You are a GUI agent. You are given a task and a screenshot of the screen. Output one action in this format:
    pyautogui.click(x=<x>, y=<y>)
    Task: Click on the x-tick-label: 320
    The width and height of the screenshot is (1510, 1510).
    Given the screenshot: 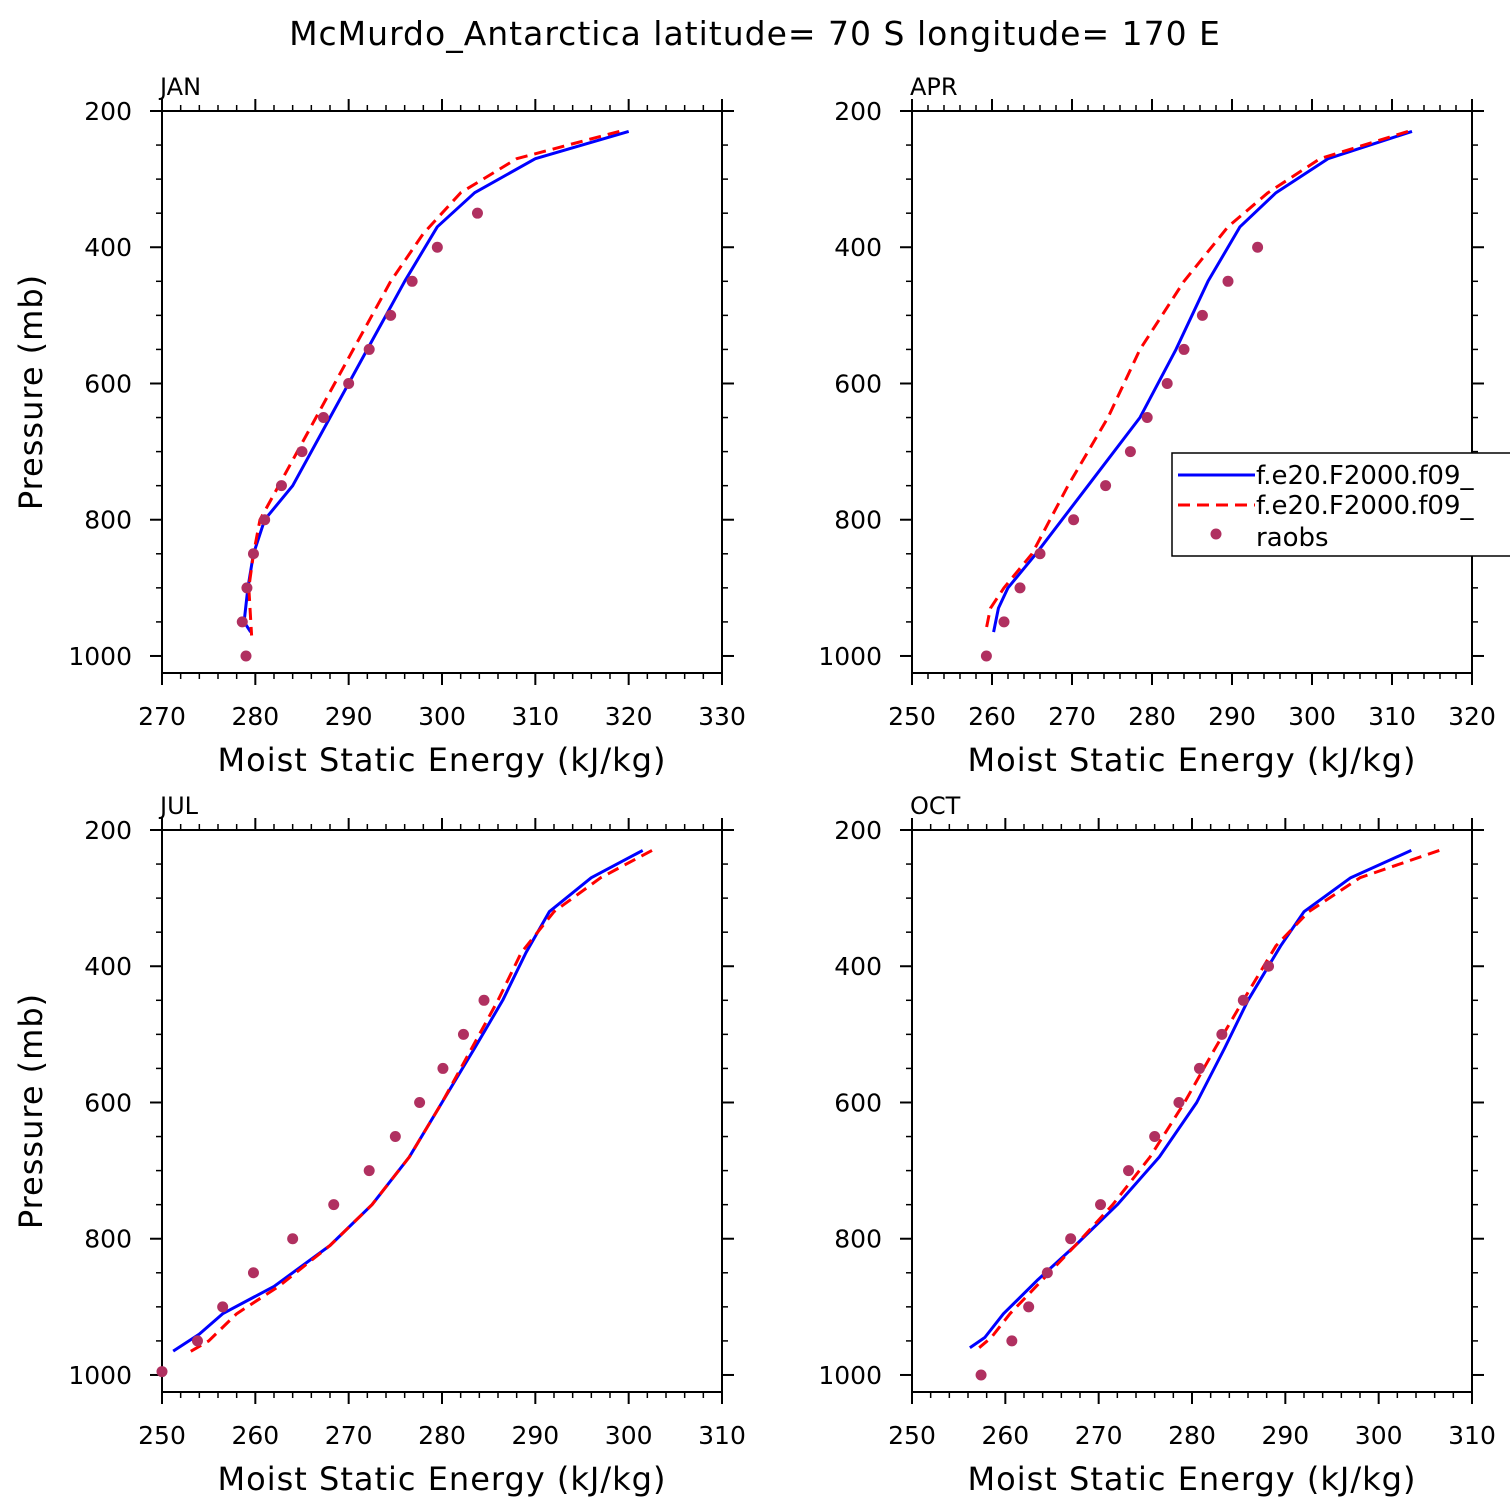 What is the action you would take?
    pyautogui.click(x=1472, y=716)
    